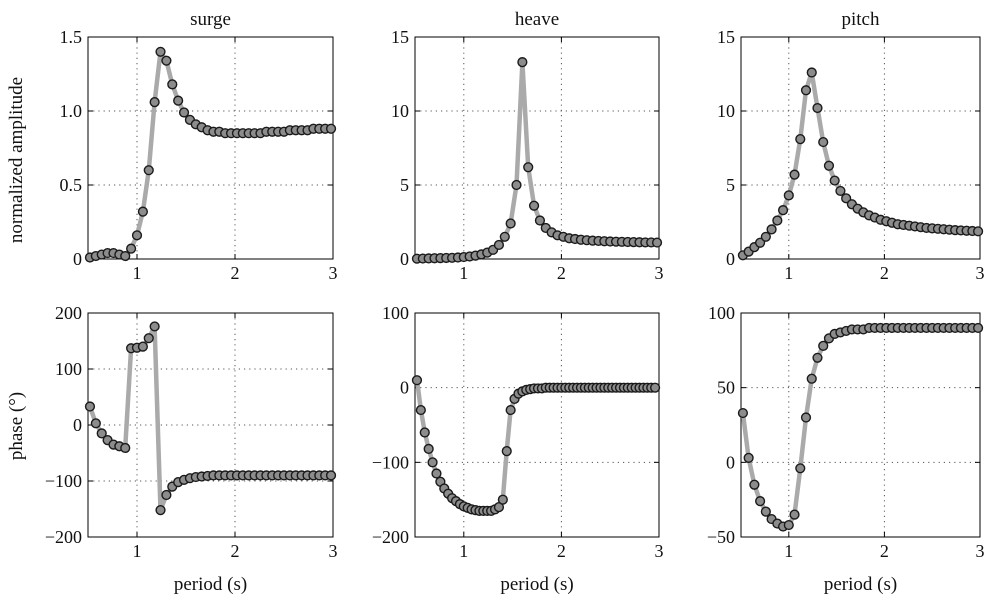 This screenshot has width=987, height=600. I want to click on panel-pitch: 0 5 10 15 1 2 3 pitch, so click(851, 146).